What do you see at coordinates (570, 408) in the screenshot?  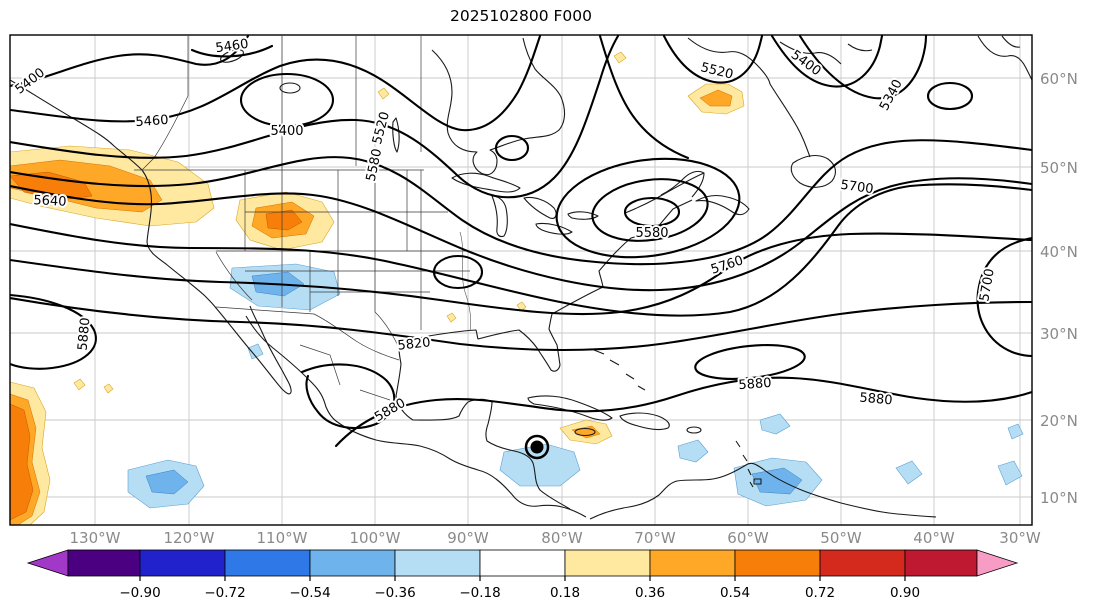 I see `cuba` at bounding box center [570, 408].